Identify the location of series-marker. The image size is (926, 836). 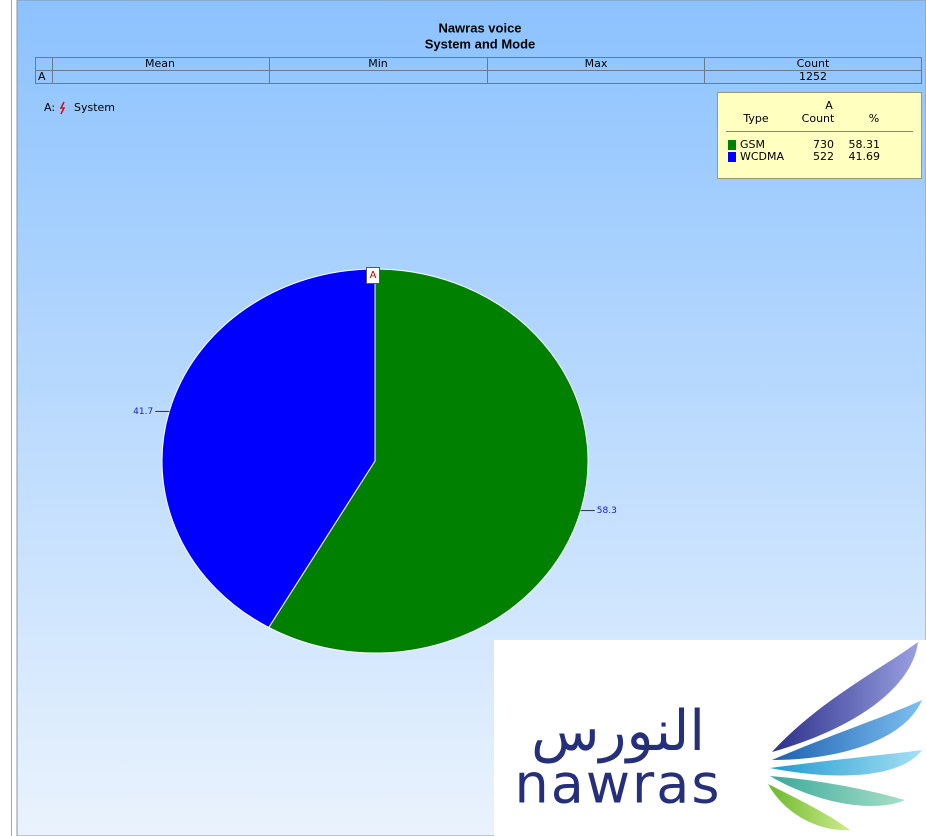
(373, 275).